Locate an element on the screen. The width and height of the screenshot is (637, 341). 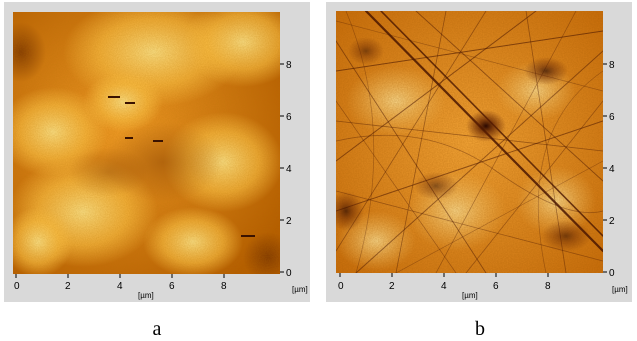
caption-a: a is located at coordinates (157, 329).